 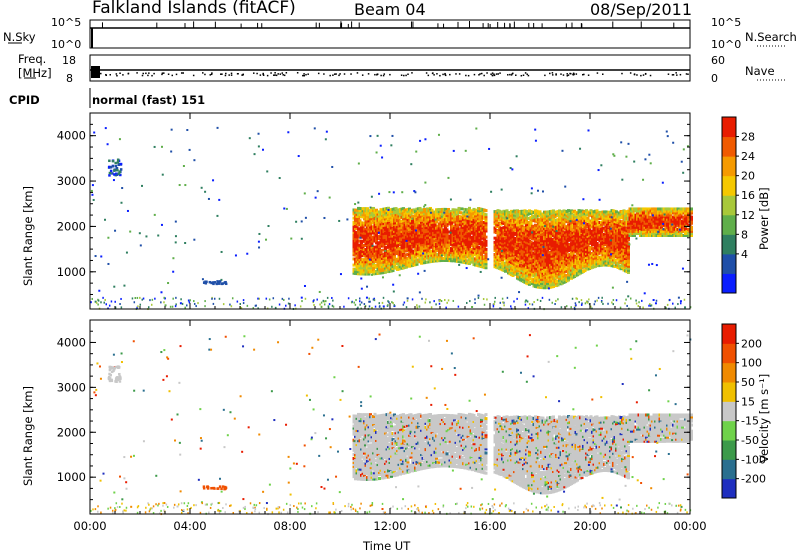 What do you see at coordinates (194, 9) in the screenshot?
I see `station-title: Falkland Islands (fitACF)` at bounding box center [194, 9].